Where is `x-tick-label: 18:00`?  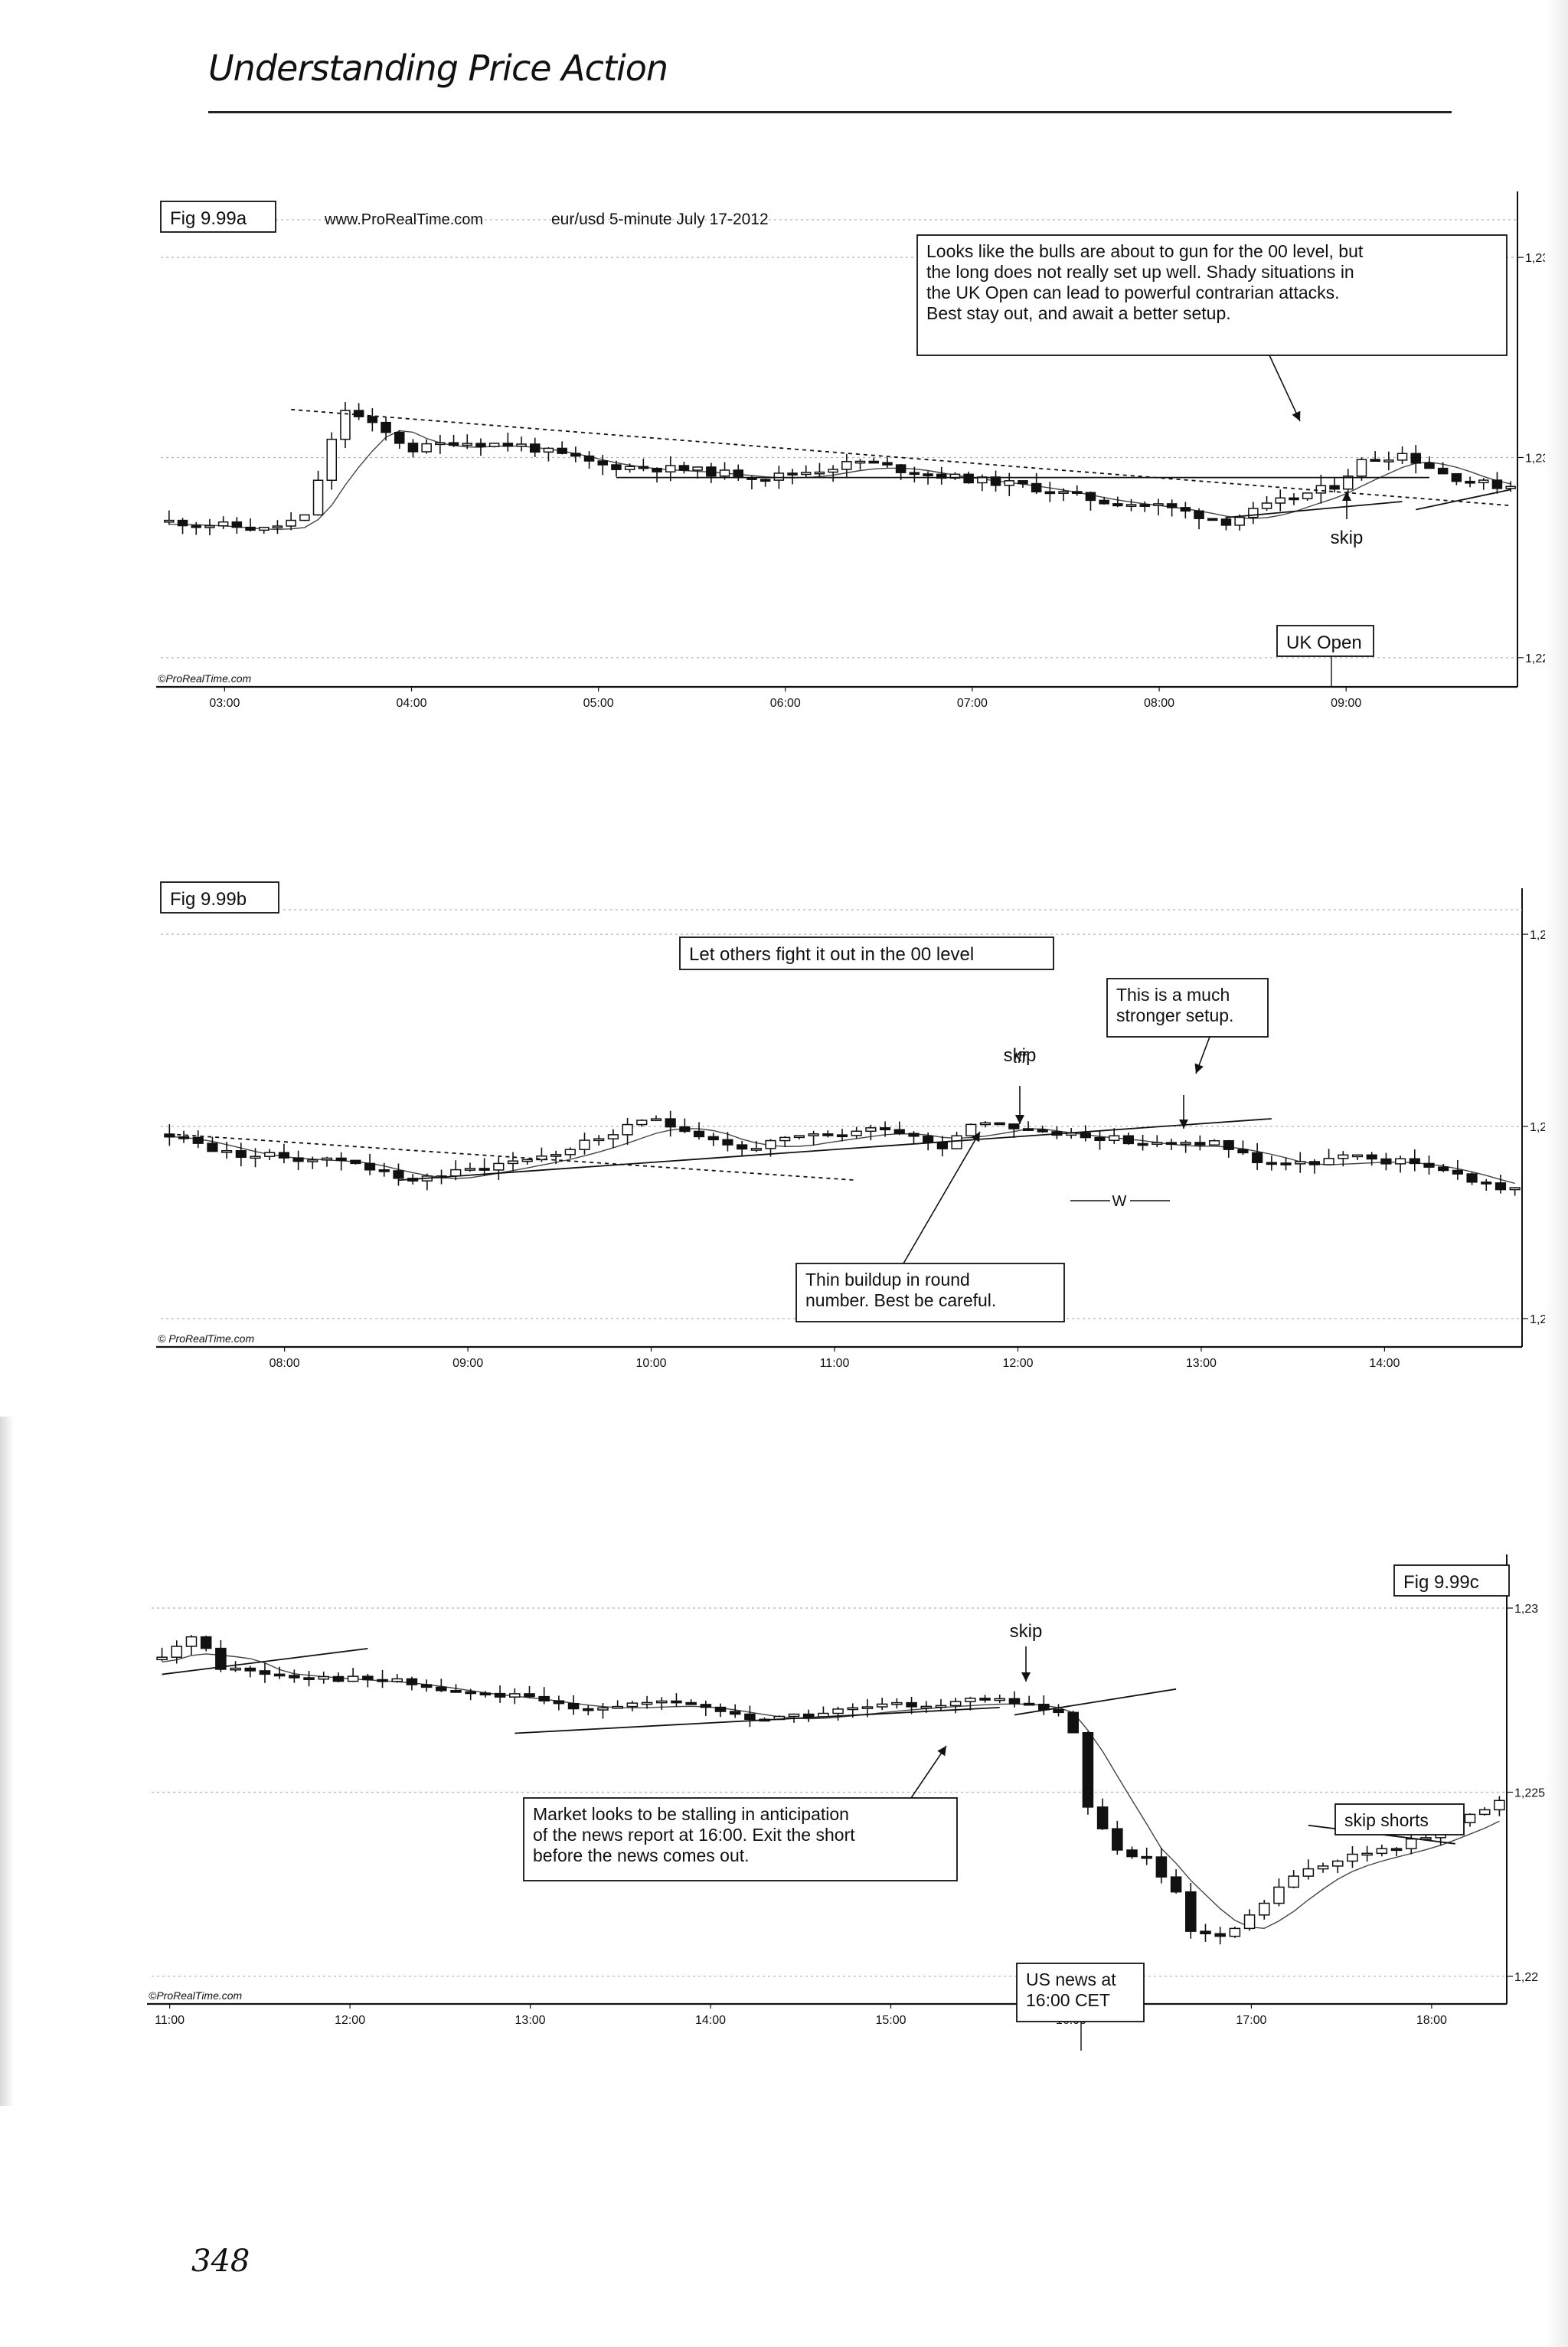
x-tick-label: 18:00 is located at coordinates (1431, 2021).